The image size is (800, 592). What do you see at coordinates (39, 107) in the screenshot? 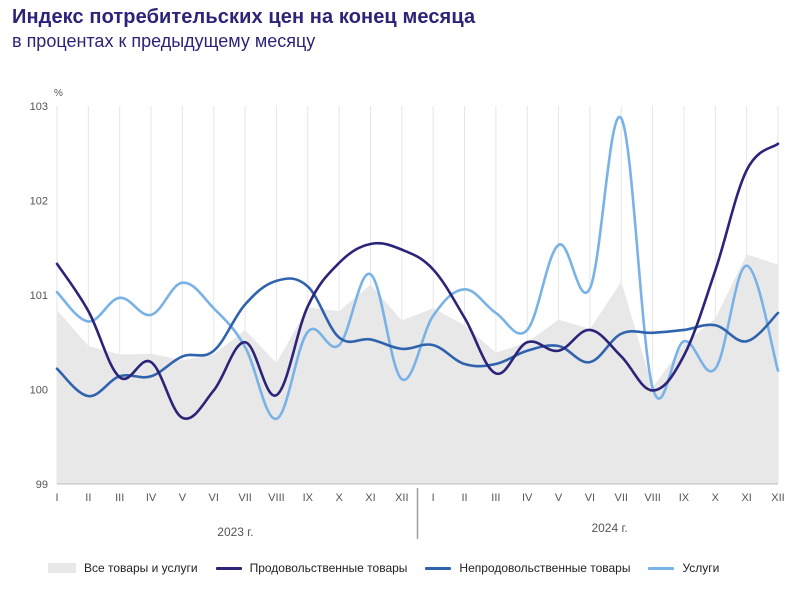
I see `y-tick-label: 103` at bounding box center [39, 107].